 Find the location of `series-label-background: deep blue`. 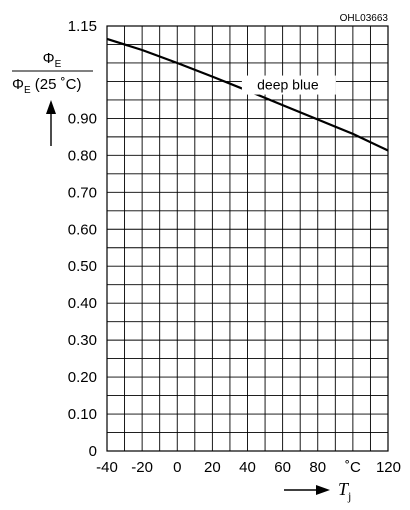

series-label-background: deep blue is located at coordinates (288, 85).